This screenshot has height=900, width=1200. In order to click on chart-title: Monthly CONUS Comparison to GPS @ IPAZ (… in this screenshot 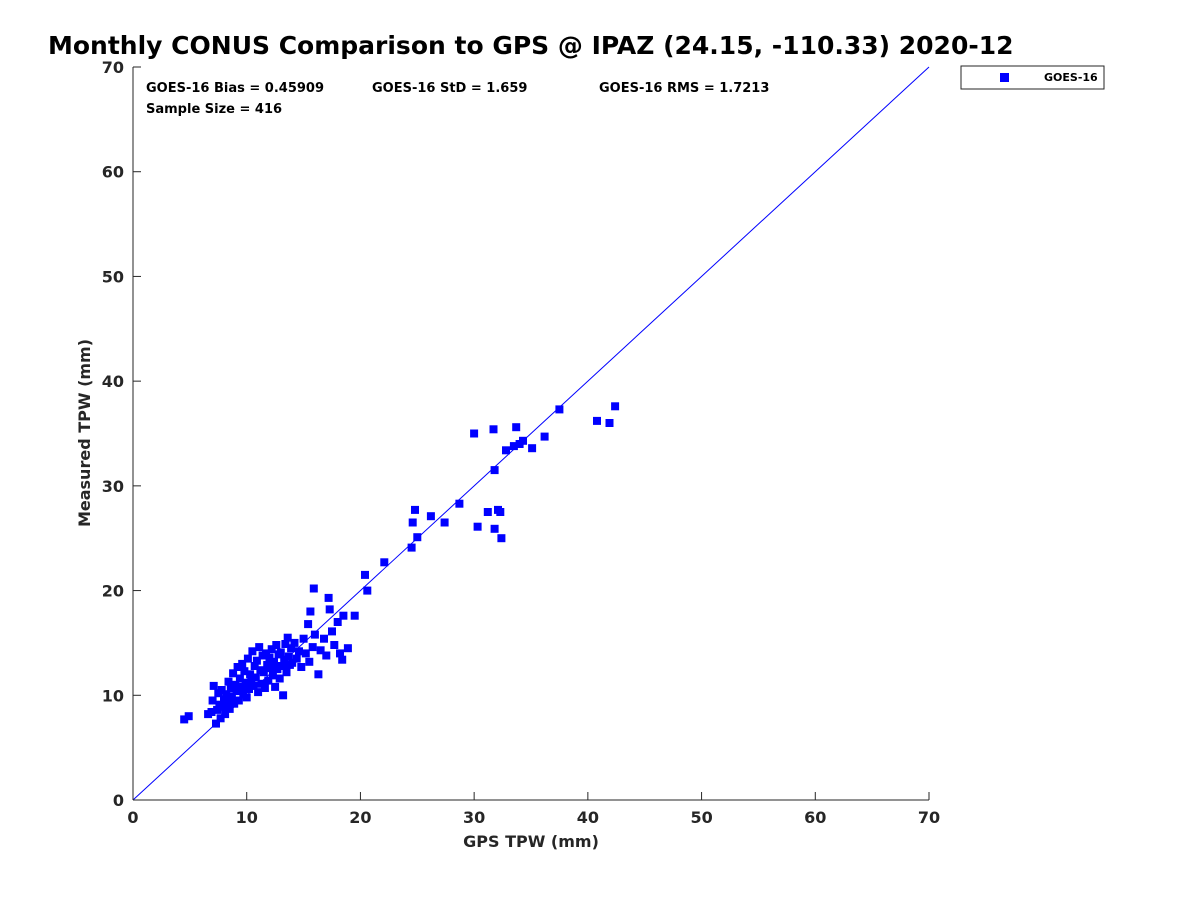, I will do `click(531, 45)`.